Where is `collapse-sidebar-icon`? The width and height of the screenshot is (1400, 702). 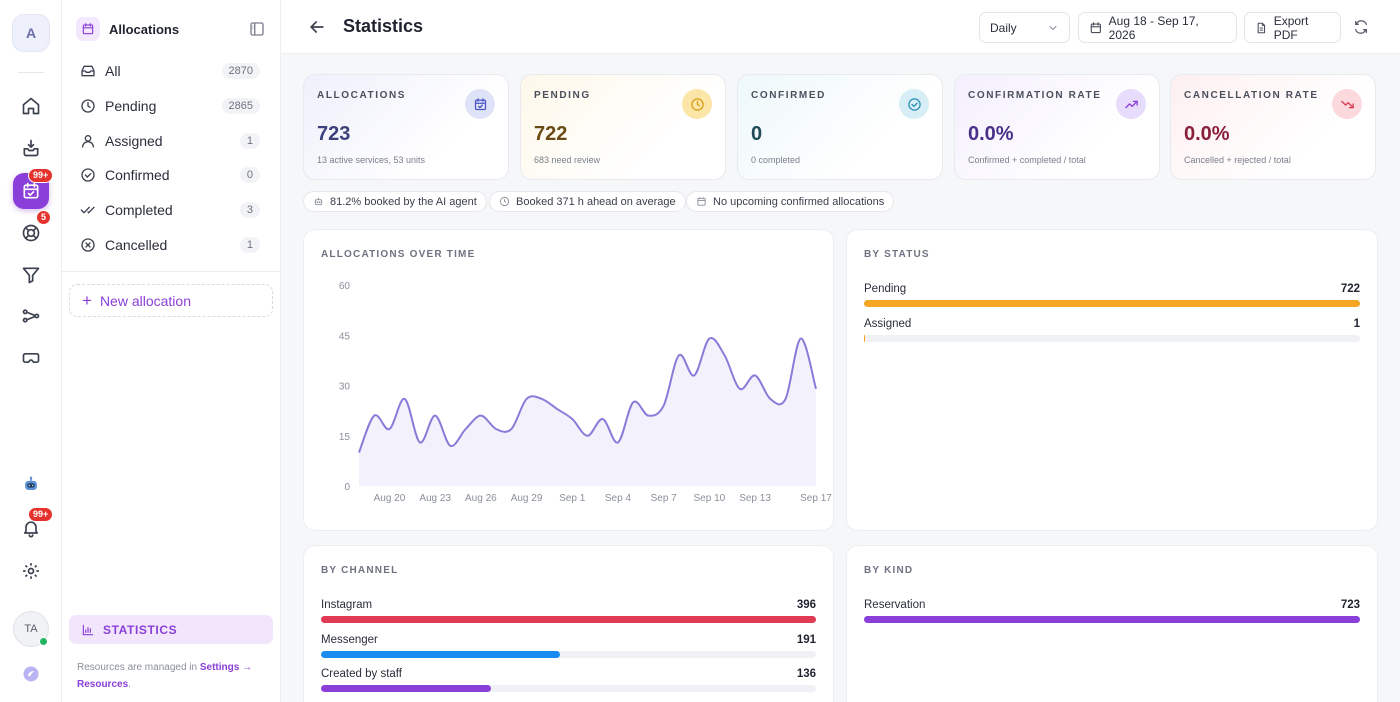 collapse-sidebar-icon is located at coordinates (257, 29).